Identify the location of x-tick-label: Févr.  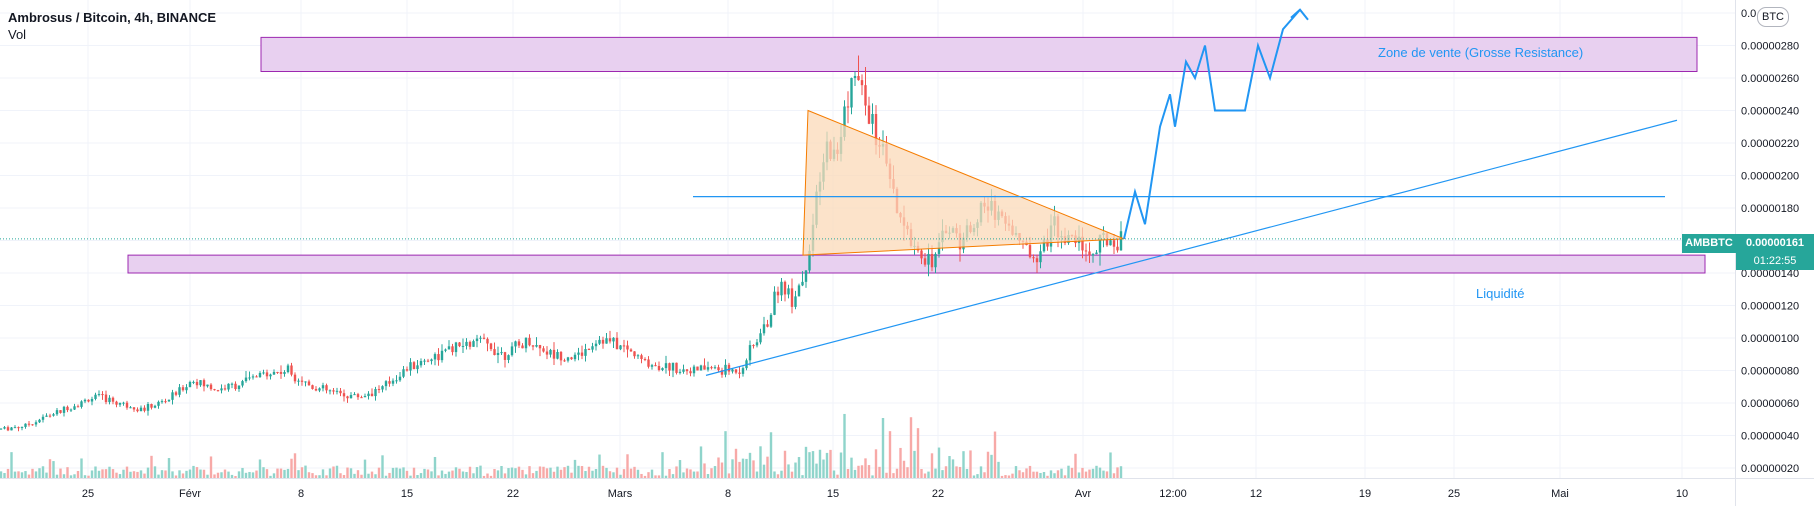
(190, 494).